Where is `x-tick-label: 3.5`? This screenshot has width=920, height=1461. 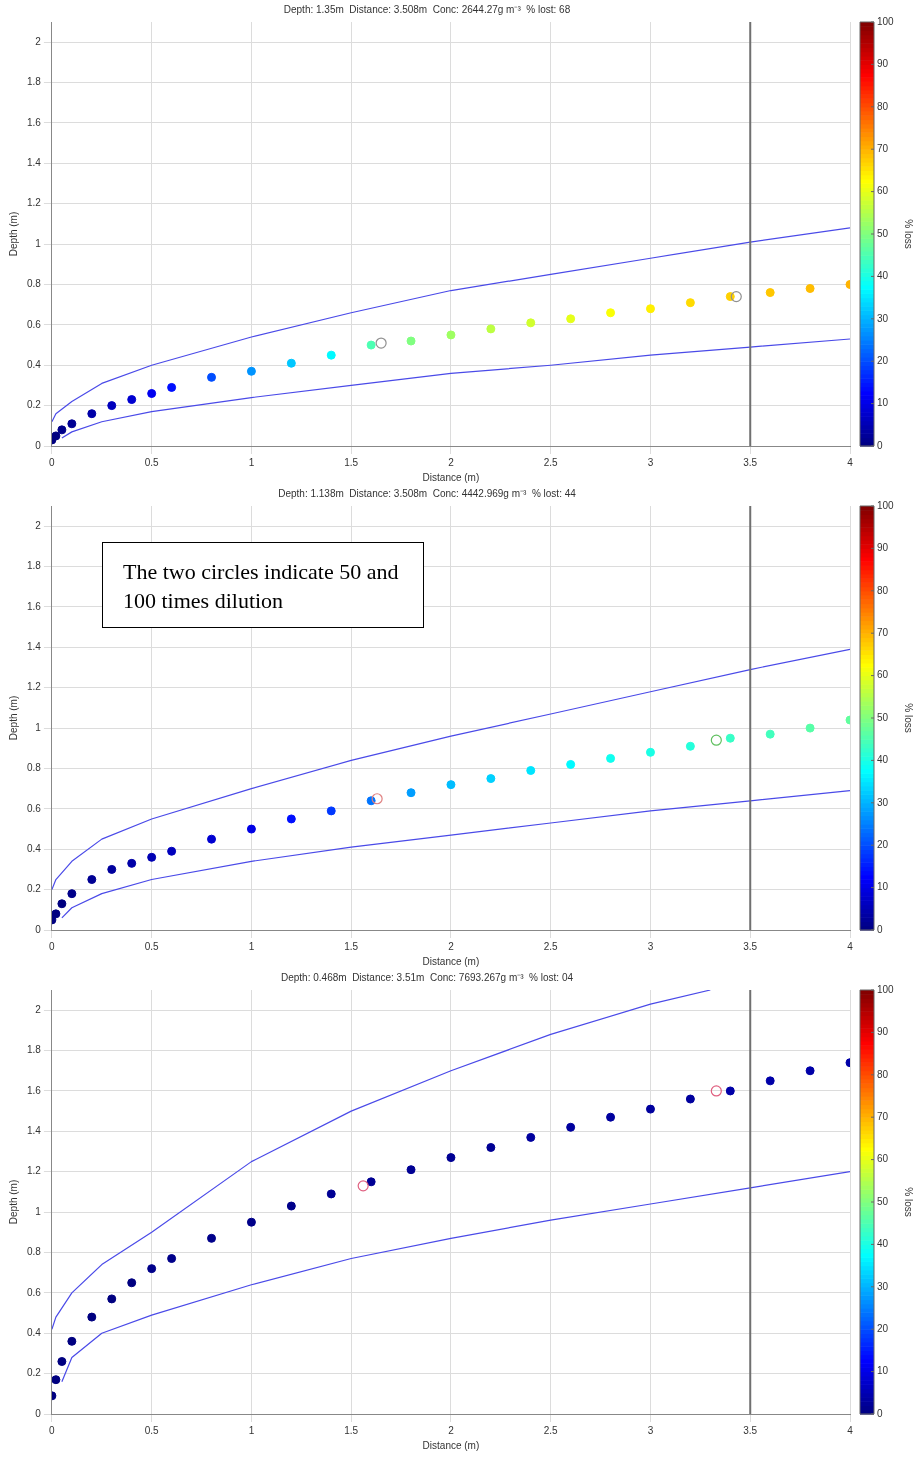
x-tick-label: 3.5 is located at coordinates (750, 462).